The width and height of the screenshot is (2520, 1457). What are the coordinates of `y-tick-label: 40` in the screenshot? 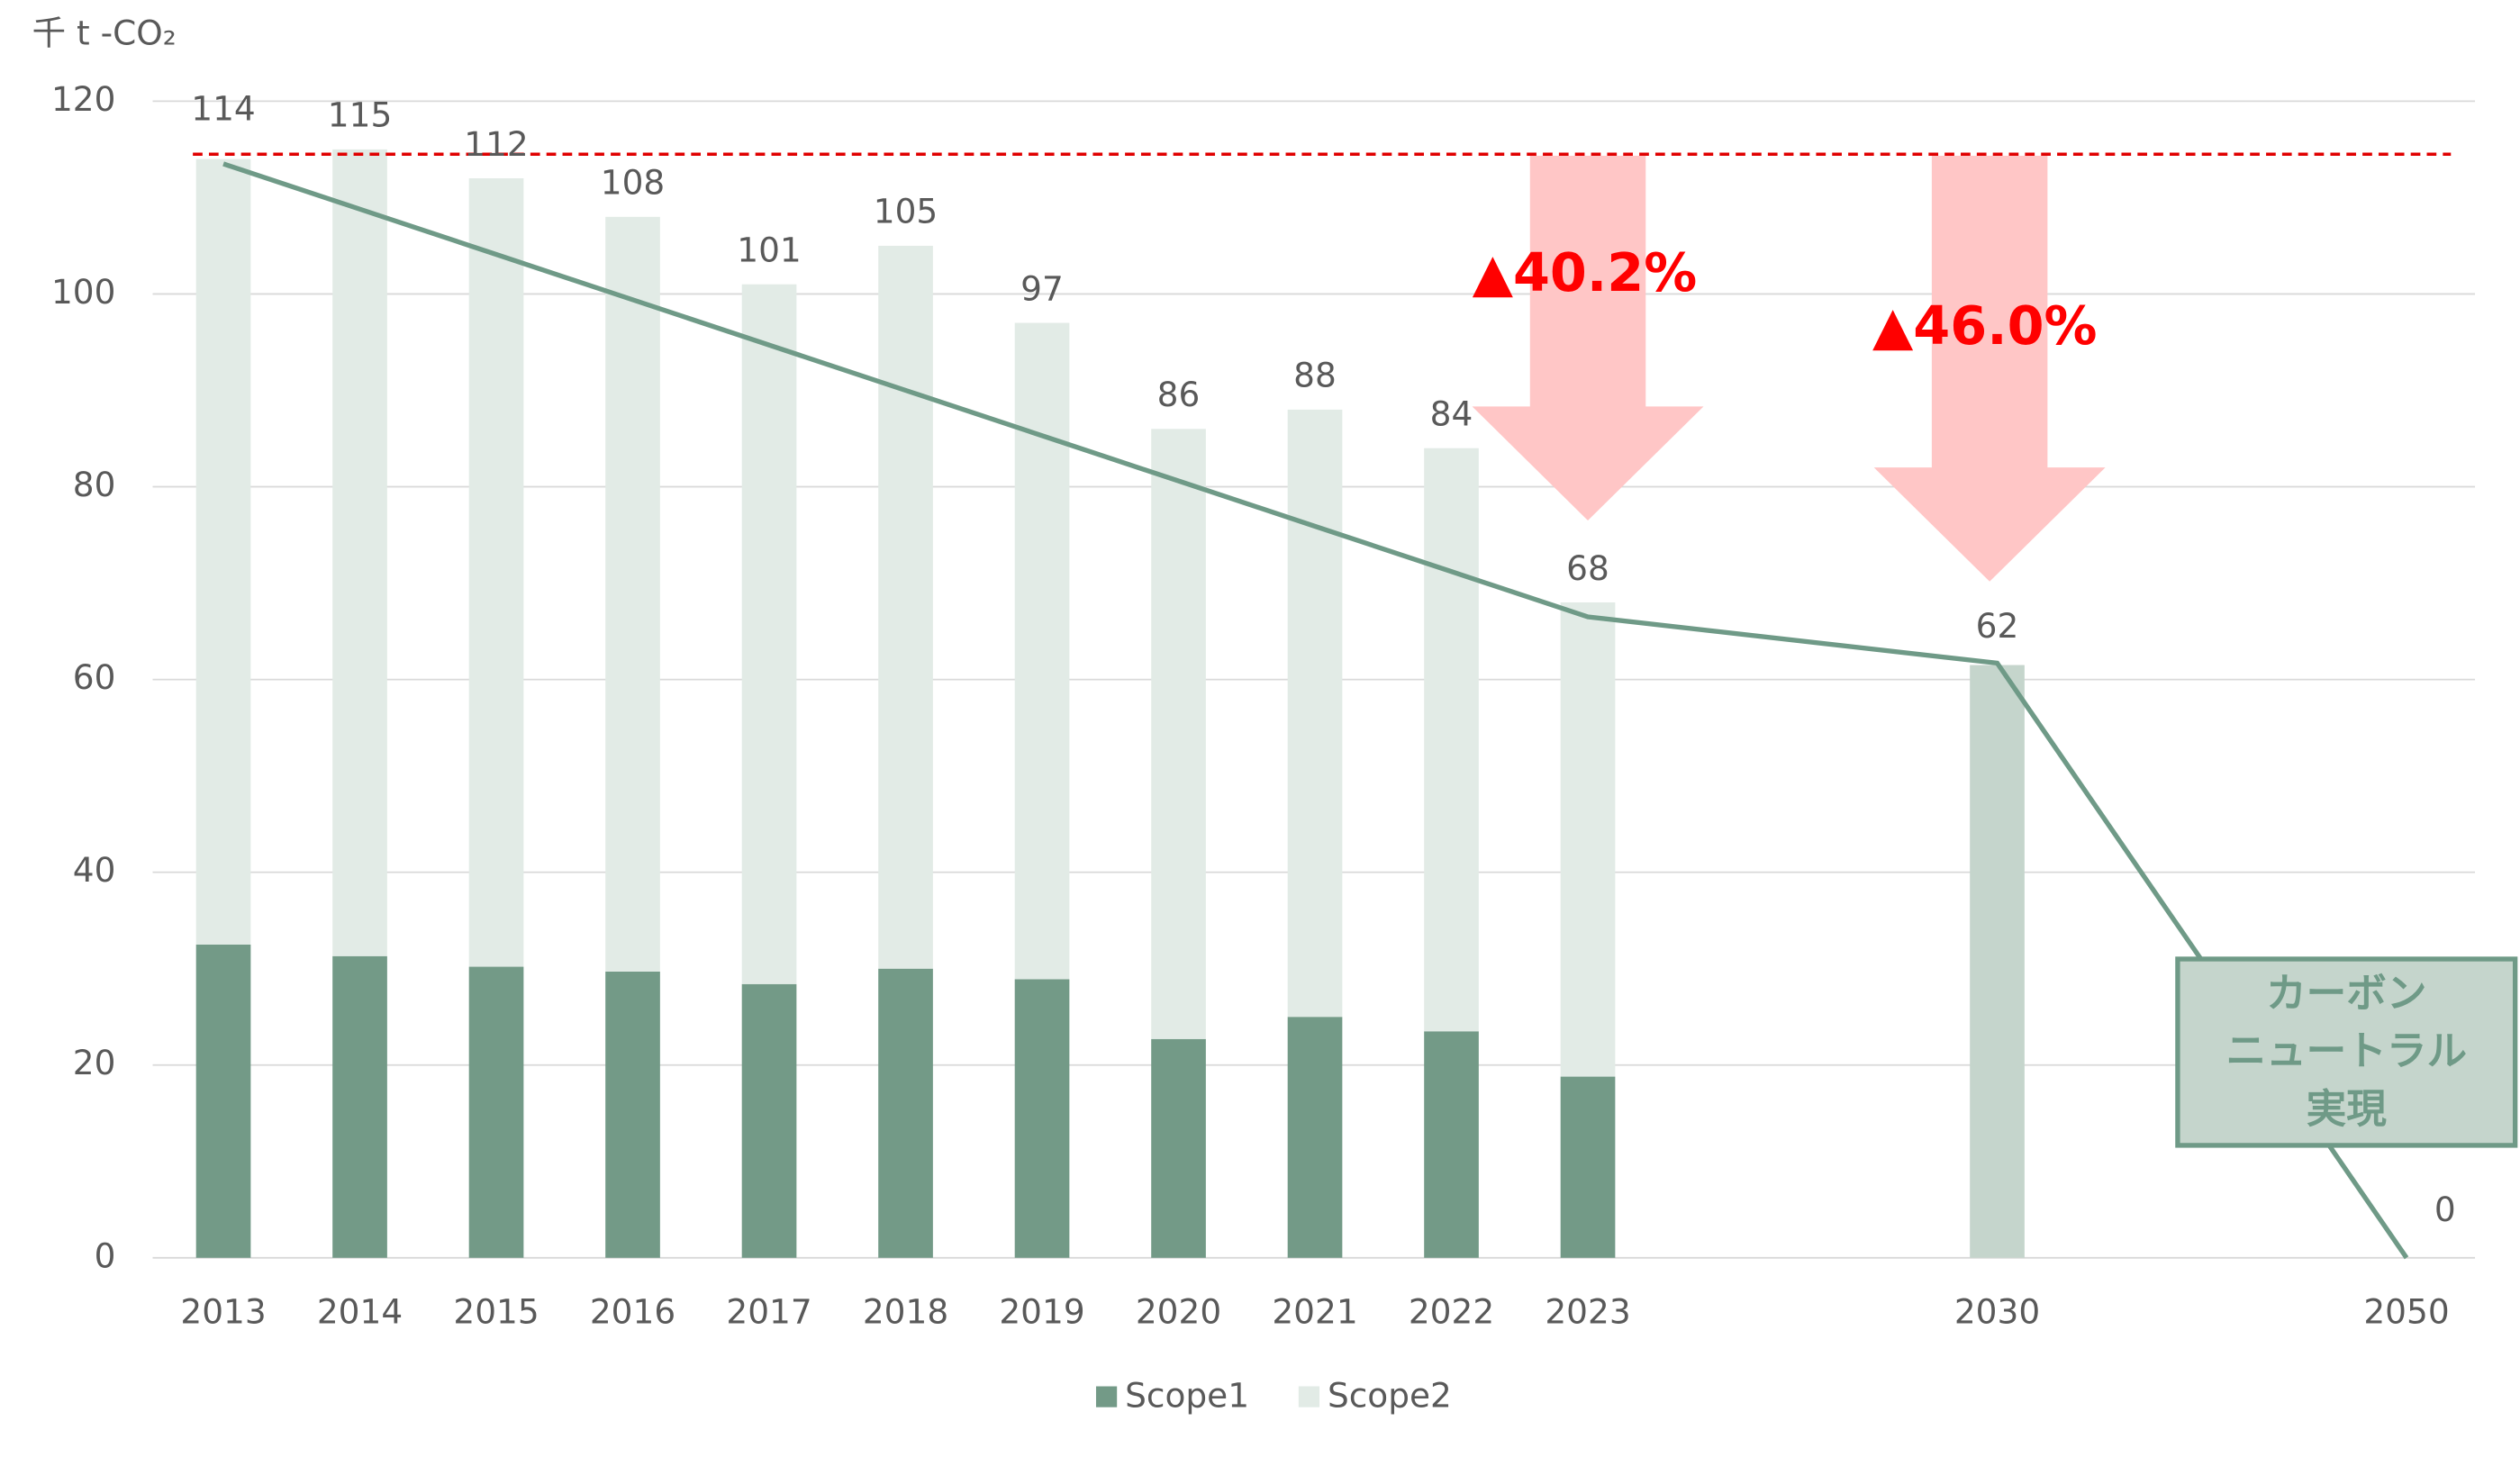 It's located at (95, 870).